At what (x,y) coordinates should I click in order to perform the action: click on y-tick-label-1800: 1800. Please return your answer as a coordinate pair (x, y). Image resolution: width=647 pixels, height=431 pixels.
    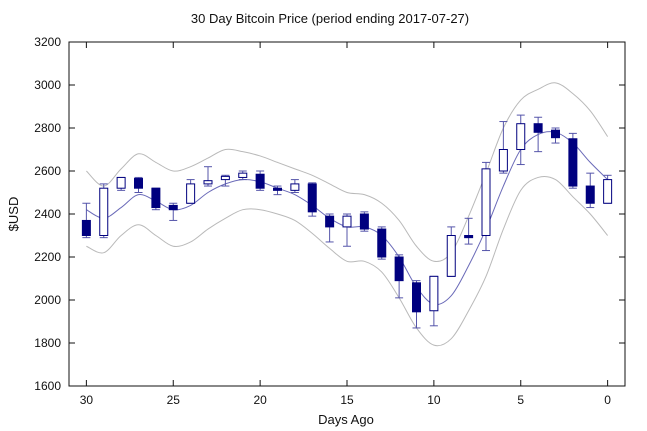
    Looking at the image, I should click on (47, 343).